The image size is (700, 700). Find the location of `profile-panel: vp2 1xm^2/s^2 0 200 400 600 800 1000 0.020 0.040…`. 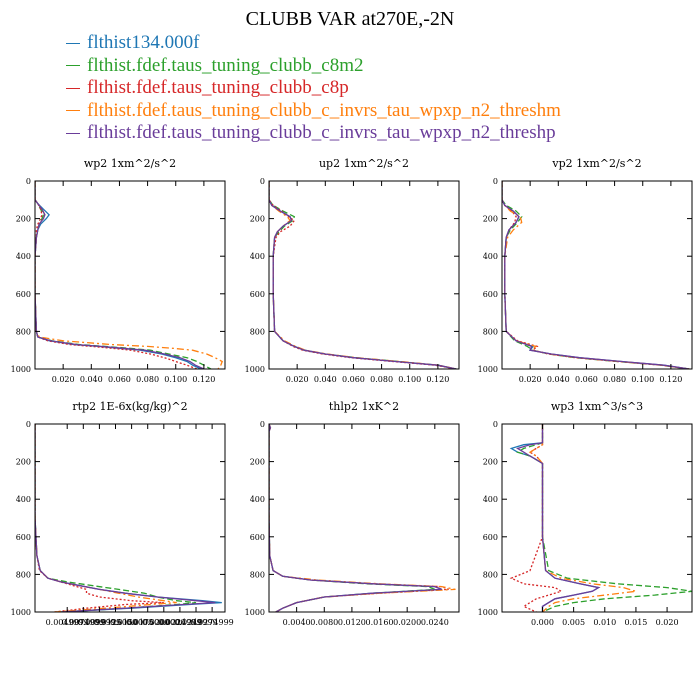

profile-panel: vp2 1xm^2/s^2 0 200 400 600 800 1000 0.020 0.040… is located at coordinates (585, 270).